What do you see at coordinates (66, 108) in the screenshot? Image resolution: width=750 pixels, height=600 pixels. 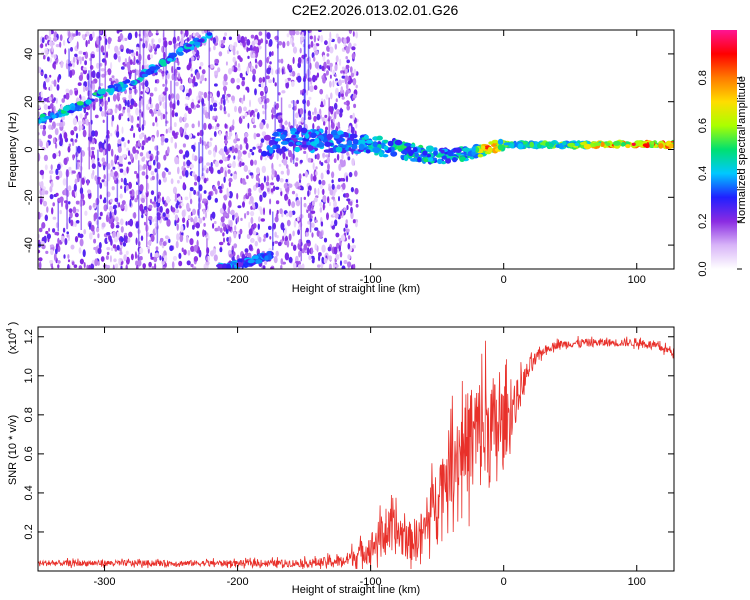 I see `drifting-line-lower-mark` at bounding box center [66, 108].